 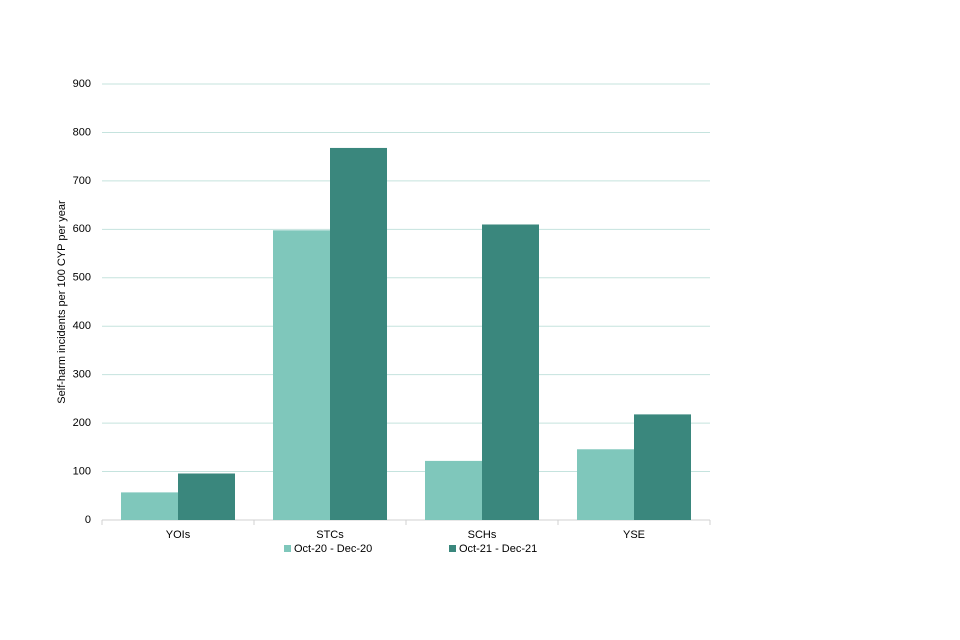 I want to click on y-tick-label: 700, so click(x=82, y=181).